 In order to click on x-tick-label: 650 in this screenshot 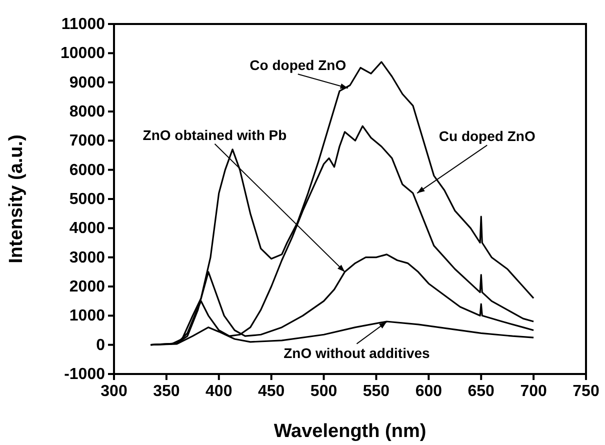, I will do `click(481, 391)`.